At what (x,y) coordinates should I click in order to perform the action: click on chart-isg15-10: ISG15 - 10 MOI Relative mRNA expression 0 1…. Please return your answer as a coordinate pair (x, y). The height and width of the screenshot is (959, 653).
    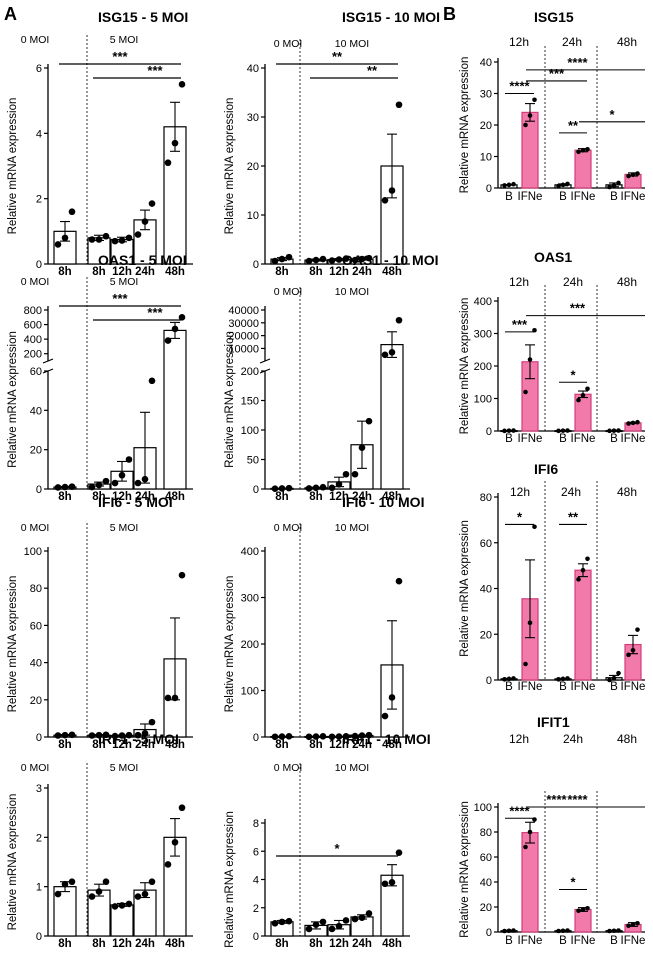
    Looking at the image, I should click on (332, 143).